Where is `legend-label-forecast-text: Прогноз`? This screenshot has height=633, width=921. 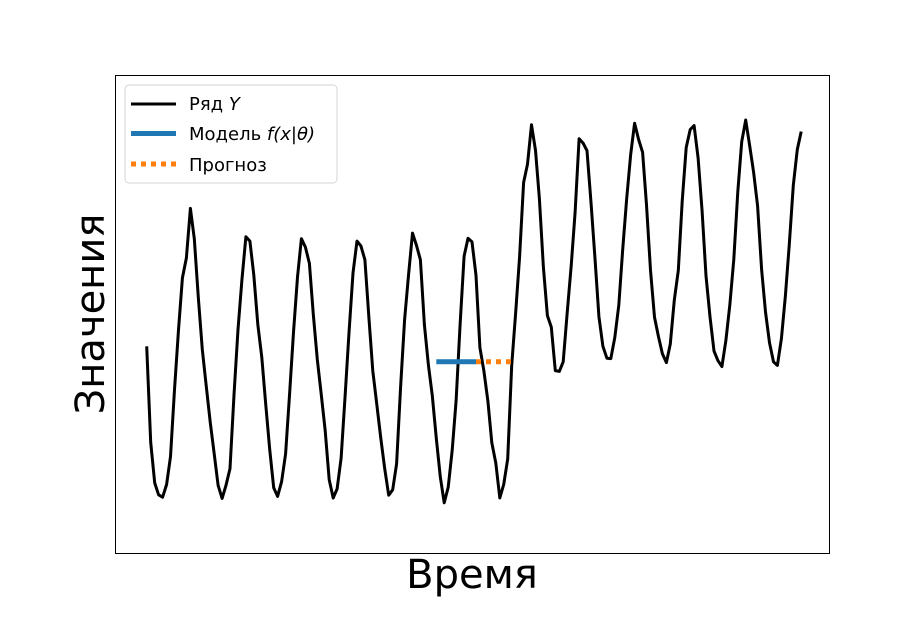
legend-label-forecast-text: Прогноз is located at coordinates (228, 165).